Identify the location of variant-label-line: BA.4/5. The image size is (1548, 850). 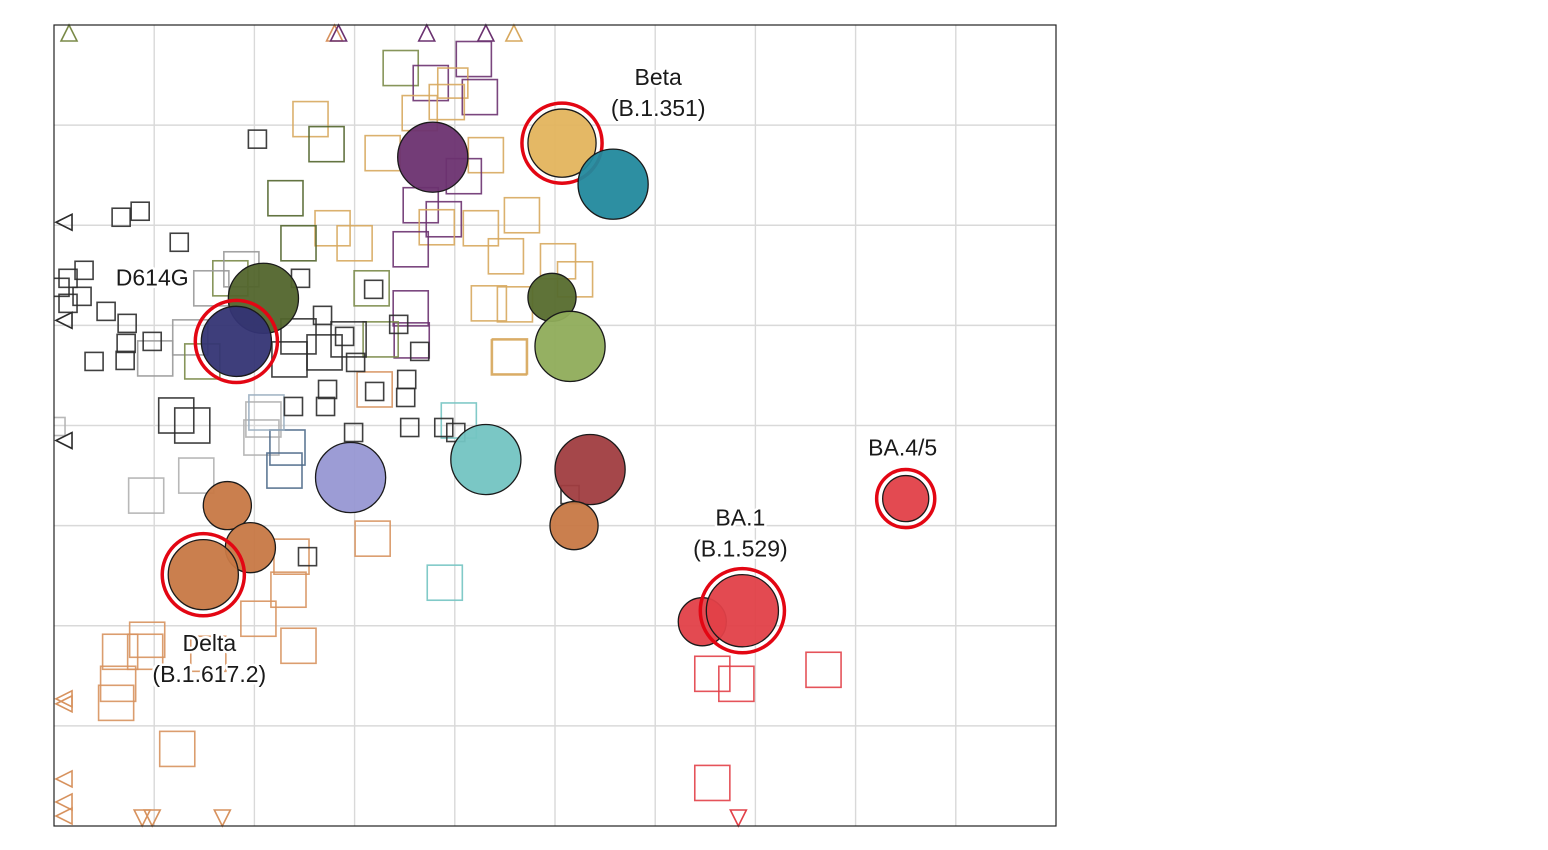
(902, 448).